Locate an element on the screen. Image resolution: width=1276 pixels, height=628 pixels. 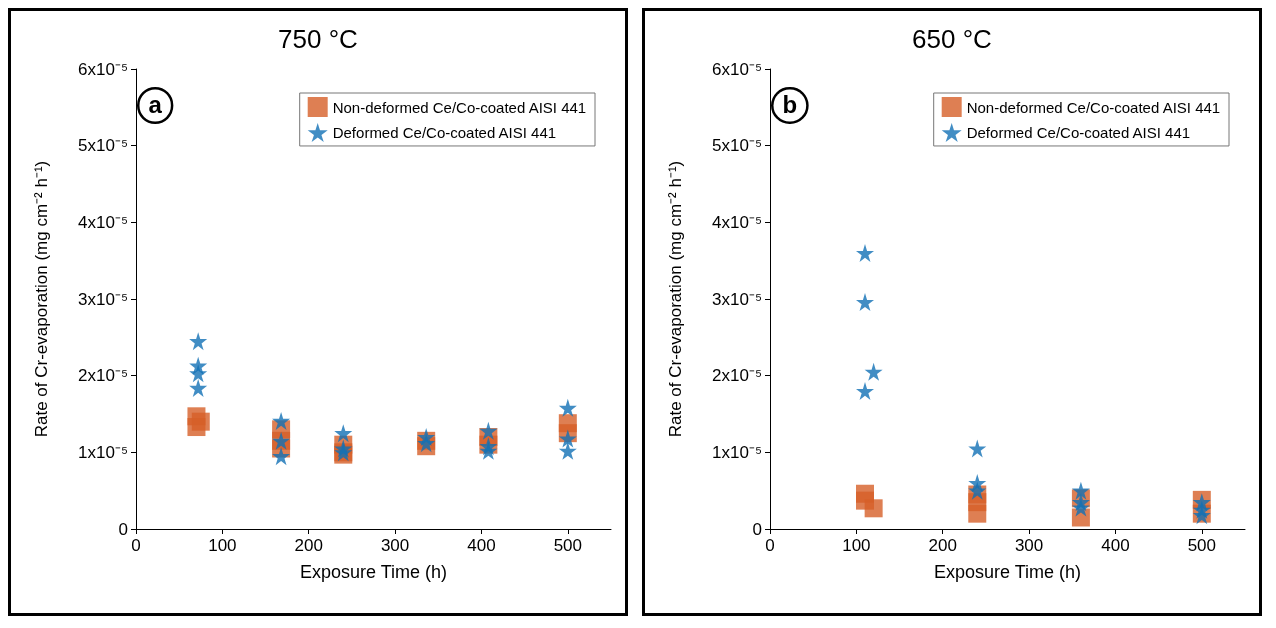
chart-title: 750 °C is located at coordinates (318, 39).